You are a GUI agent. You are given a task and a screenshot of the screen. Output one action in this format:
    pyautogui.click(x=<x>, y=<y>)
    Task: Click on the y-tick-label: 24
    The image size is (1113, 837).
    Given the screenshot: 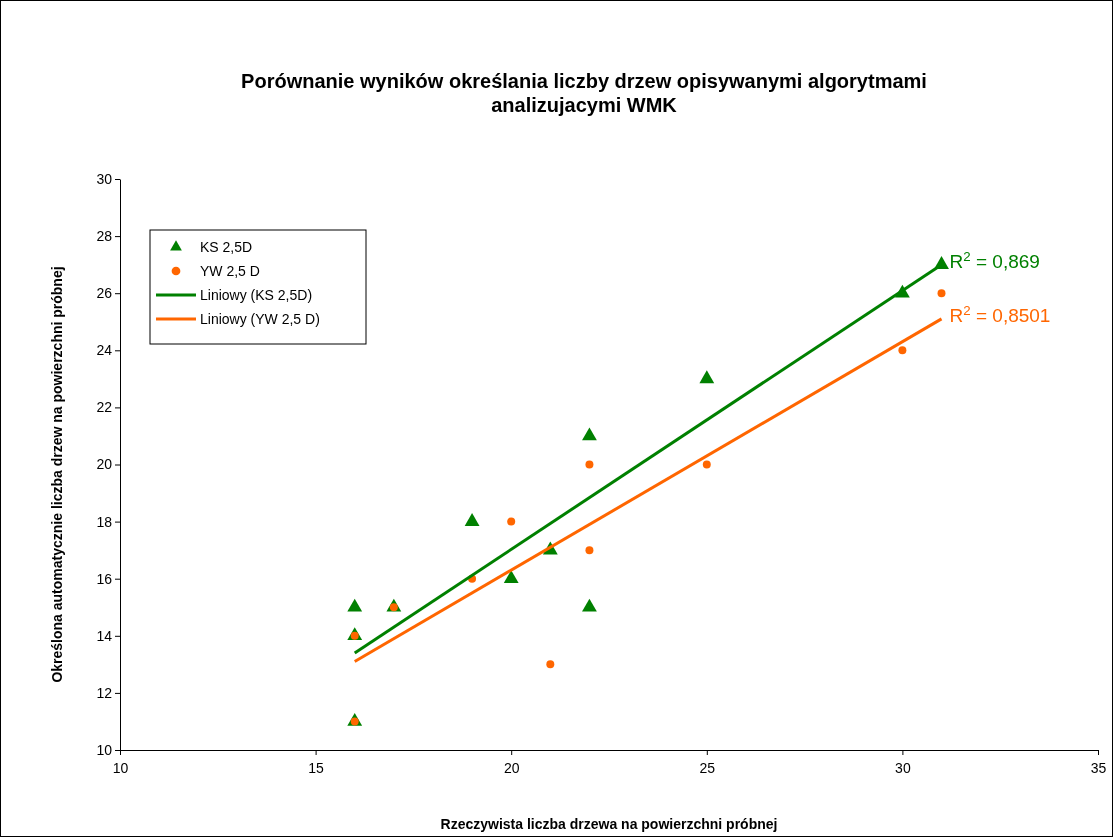 What is the action you would take?
    pyautogui.click(x=104, y=350)
    